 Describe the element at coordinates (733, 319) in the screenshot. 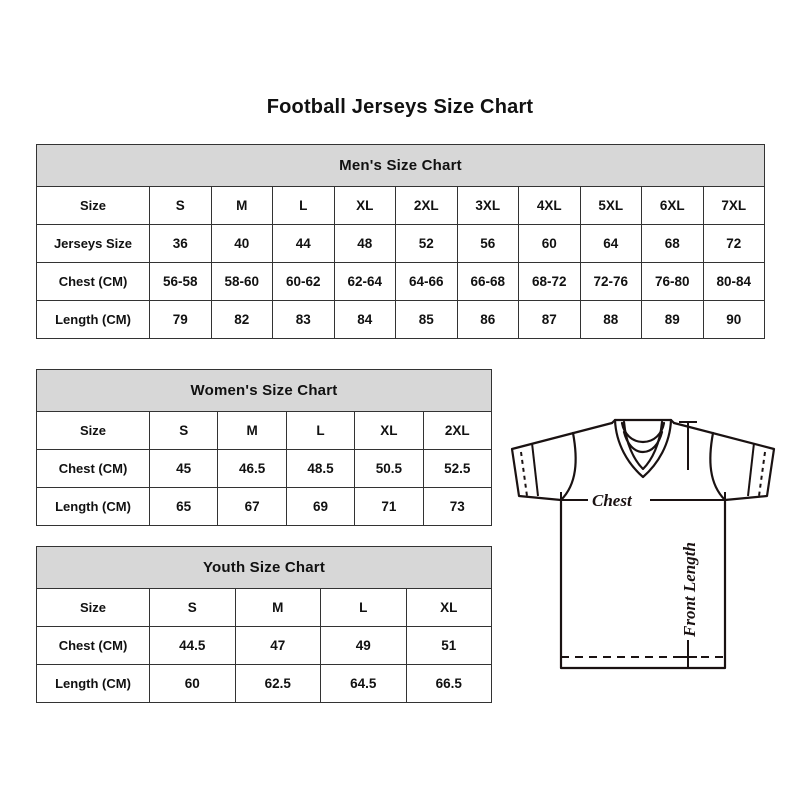

I see `mens-cell-r2-c9: 90` at that location.